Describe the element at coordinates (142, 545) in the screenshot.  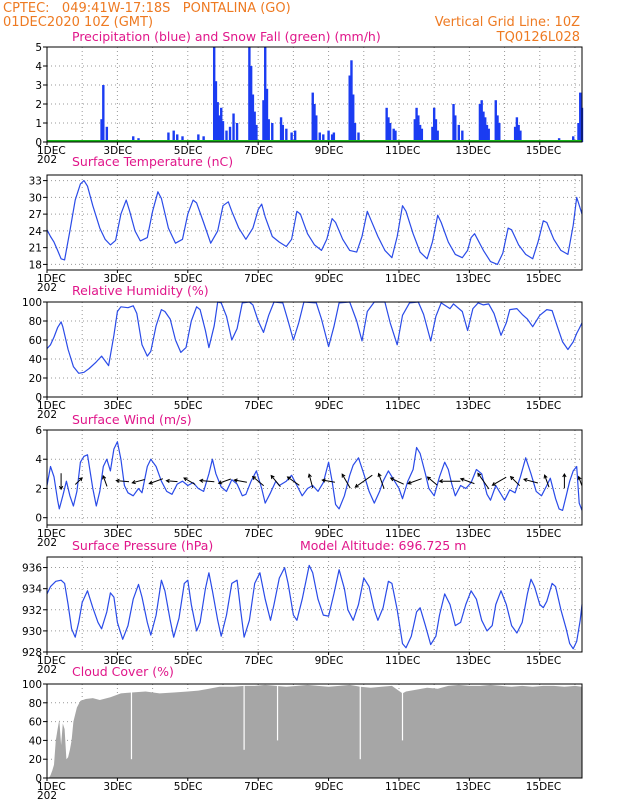
I see `panel-title-pres: Surface Pressure (hPa)` at that location.